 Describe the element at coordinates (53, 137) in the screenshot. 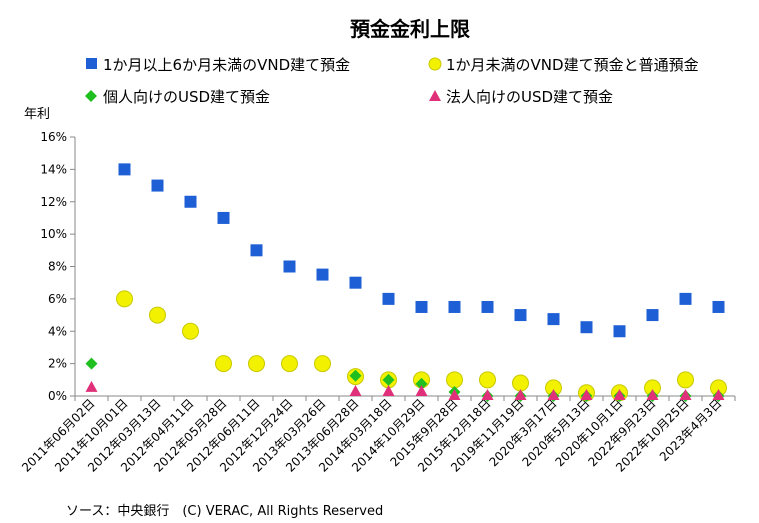

I see `y-tick-label: 16%` at that location.